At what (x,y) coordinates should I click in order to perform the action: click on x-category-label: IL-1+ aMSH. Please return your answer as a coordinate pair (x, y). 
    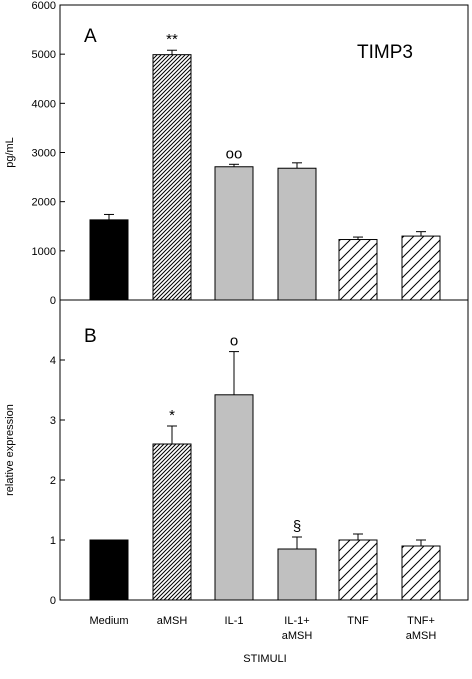
    Looking at the image, I should click on (297, 628).